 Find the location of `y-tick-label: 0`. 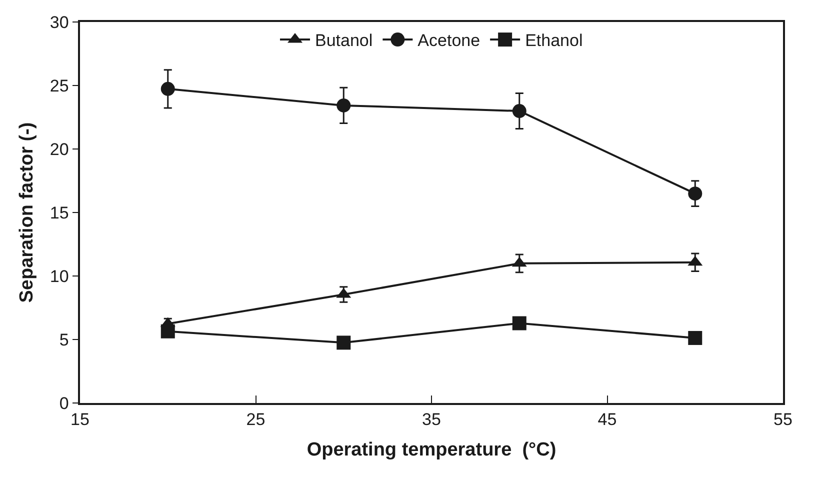

y-tick-label: 0 is located at coordinates (64, 403).